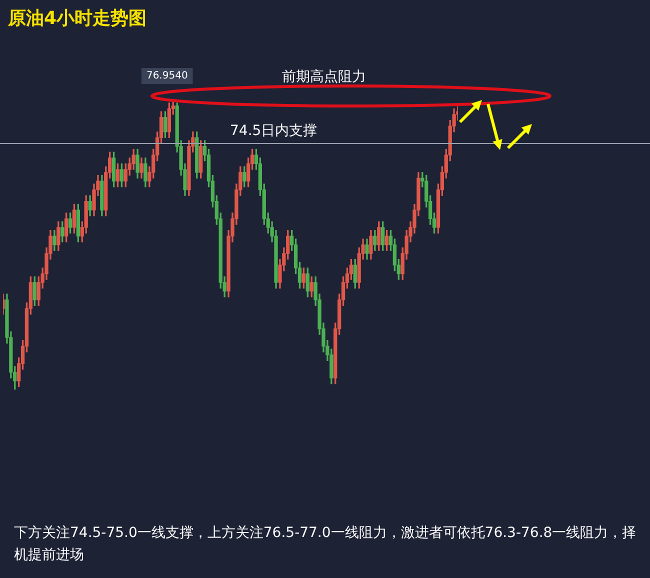  What do you see at coordinates (167, 76) in the screenshot?
I see `annotation: 76.9540` at bounding box center [167, 76].